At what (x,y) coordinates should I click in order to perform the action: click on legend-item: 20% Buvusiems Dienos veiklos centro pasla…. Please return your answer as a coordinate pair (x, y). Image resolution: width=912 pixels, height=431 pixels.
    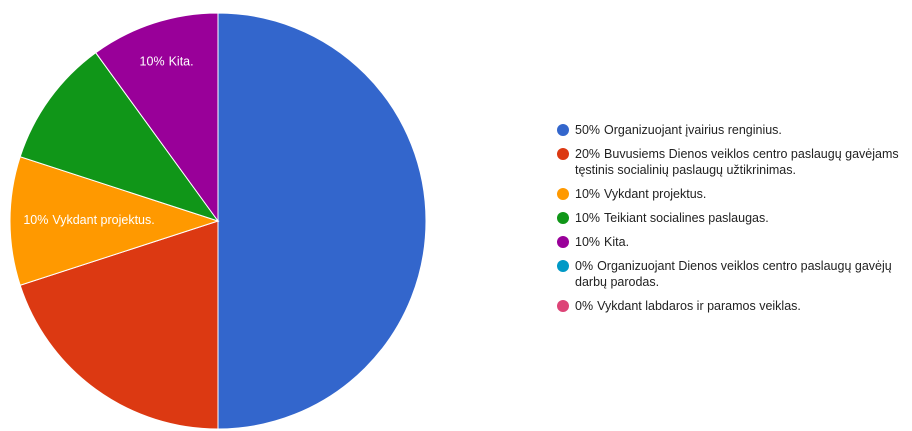
    Looking at the image, I should click on (732, 162).